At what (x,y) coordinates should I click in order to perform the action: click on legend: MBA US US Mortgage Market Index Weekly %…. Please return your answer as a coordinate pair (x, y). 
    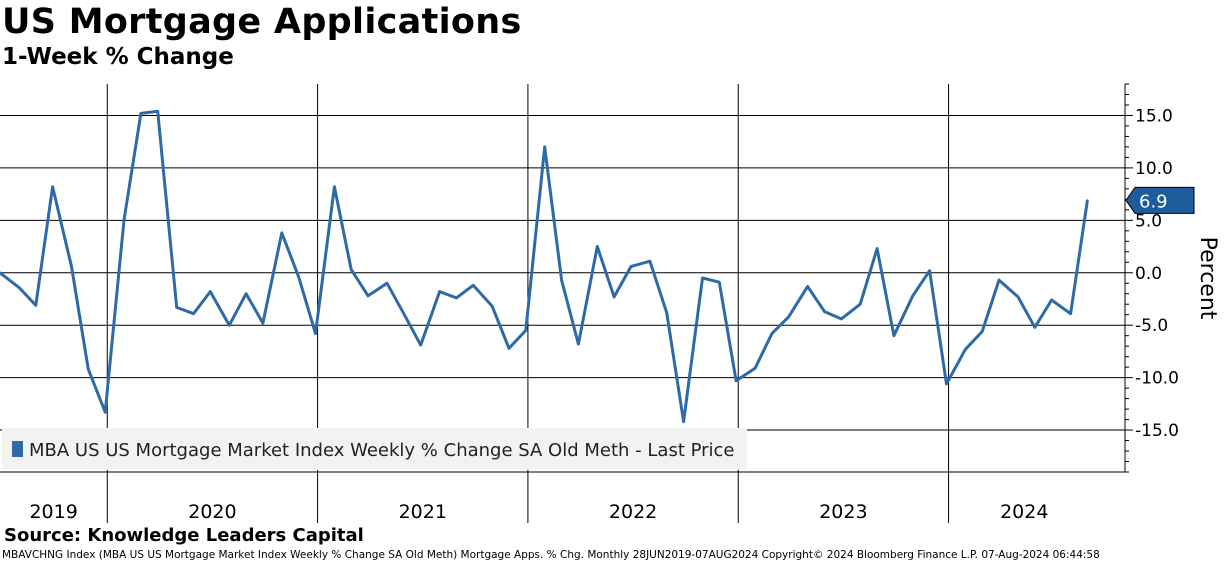
    Looking at the image, I should click on (374, 449).